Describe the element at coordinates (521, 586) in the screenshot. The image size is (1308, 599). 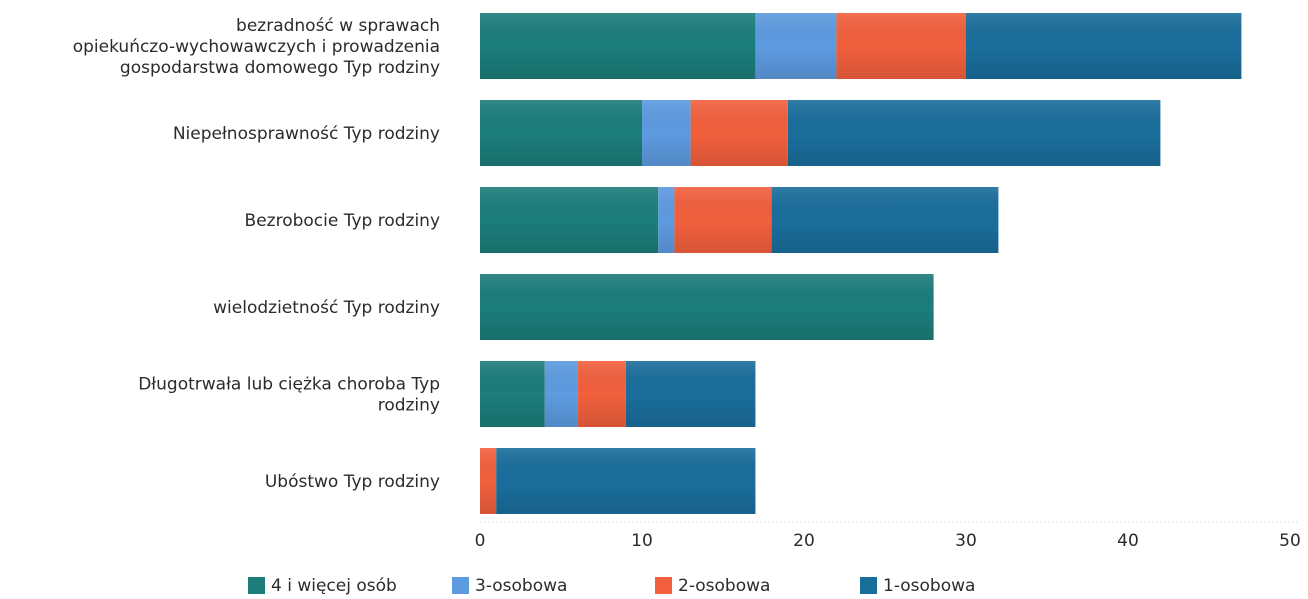
I see `legend-label-1: 3-osobowa` at that location.